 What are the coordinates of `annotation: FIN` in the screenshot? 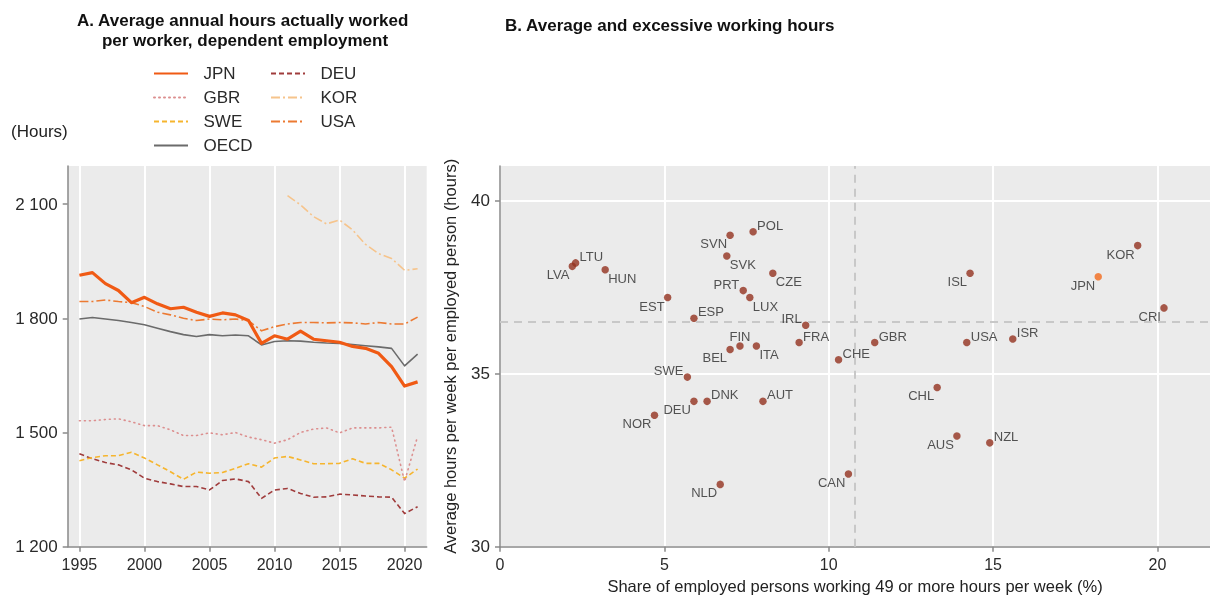 It's located at (740, 336).